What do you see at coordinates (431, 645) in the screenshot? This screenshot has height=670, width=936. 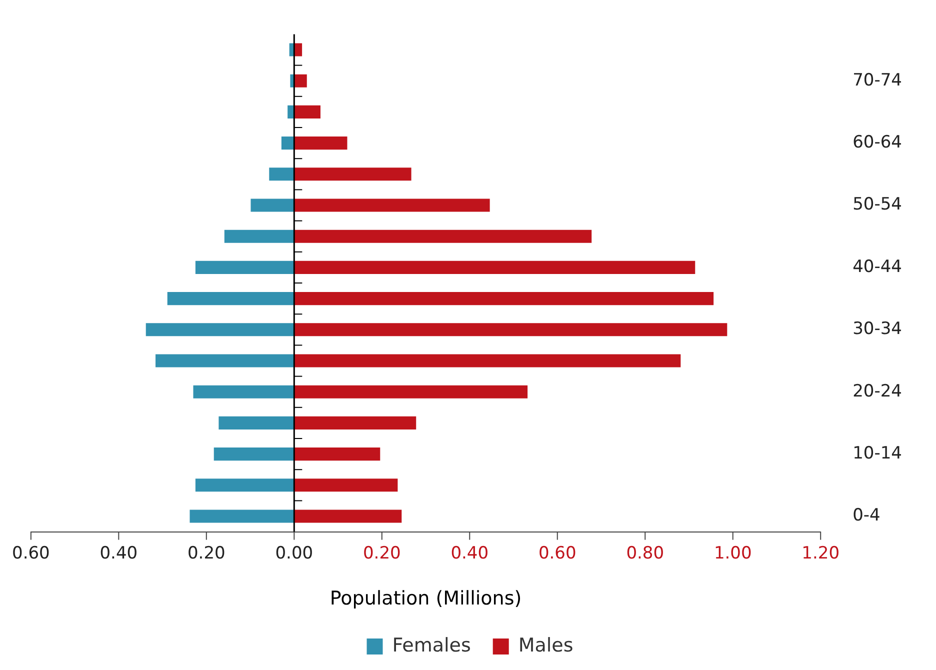 I see `legend-label: Females` at bounding box center [431, 645].